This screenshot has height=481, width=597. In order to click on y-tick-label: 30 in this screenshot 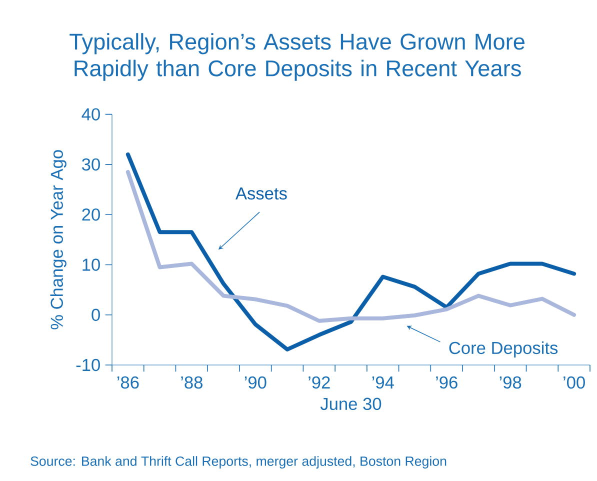, I will do `click(91, 164)`.